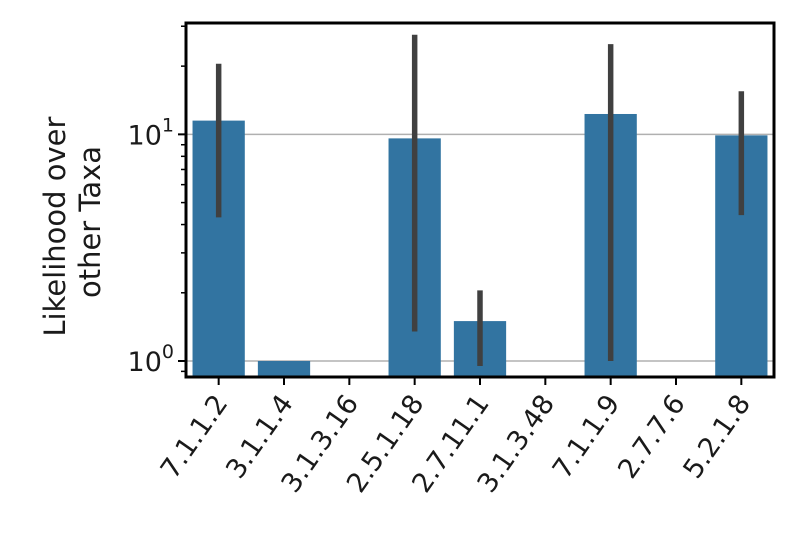 This screenshot has width=791, height=559. Describe the element at coordinates (151, 132) in the screenshot. I see `y-tick-label-1: 10¹` at that location.